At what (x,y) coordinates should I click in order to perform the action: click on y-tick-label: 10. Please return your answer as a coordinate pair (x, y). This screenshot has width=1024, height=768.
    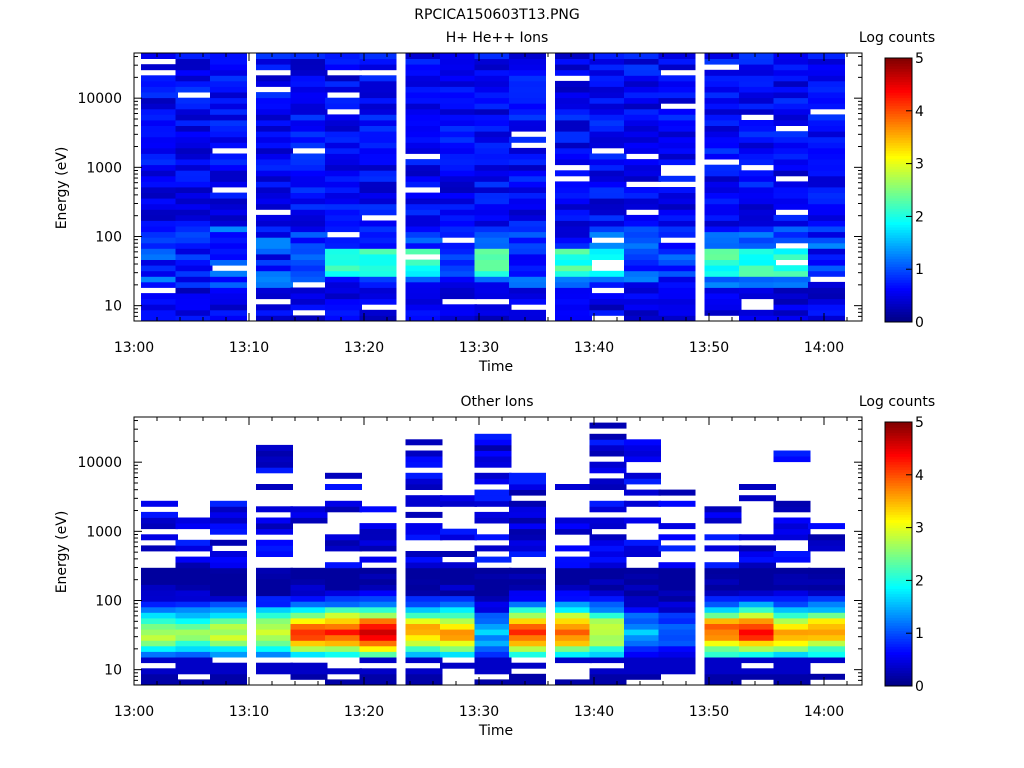
    Looking at the image, I should click on (113, 671).